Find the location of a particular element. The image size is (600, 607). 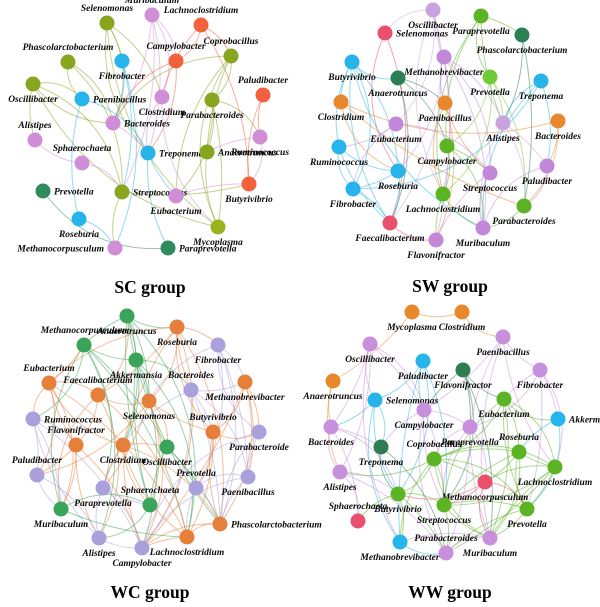

genus-label-fibrobacter: Fibrobacter is located at coordinates (540, 386).